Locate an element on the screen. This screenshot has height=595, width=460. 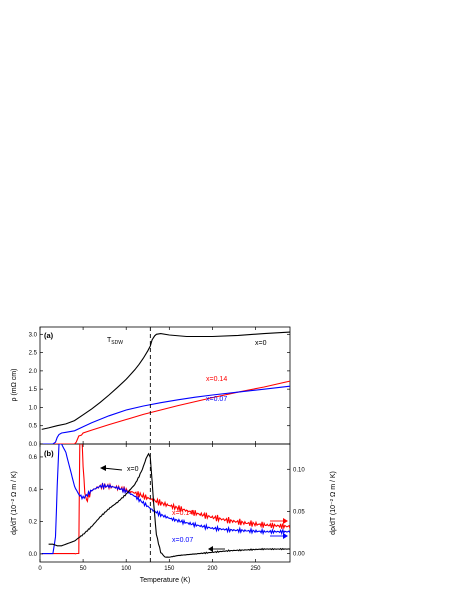
tsdw-label: TSDW is located at coordinates (115, 341).